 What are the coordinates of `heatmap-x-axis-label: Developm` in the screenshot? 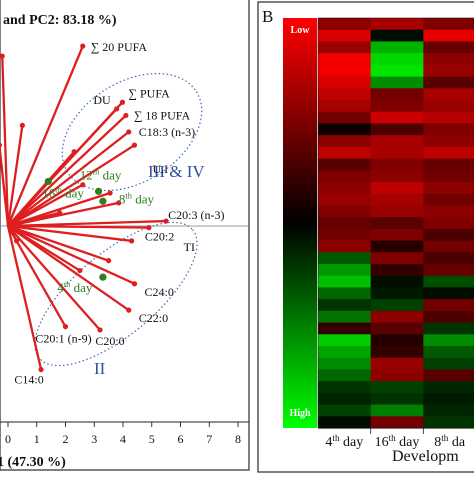 It's located at (425, 456).